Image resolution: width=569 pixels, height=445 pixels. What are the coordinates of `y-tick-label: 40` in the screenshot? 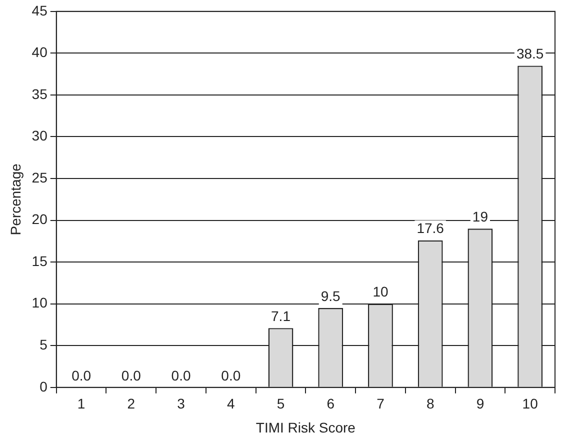 It's located at (40, 52).